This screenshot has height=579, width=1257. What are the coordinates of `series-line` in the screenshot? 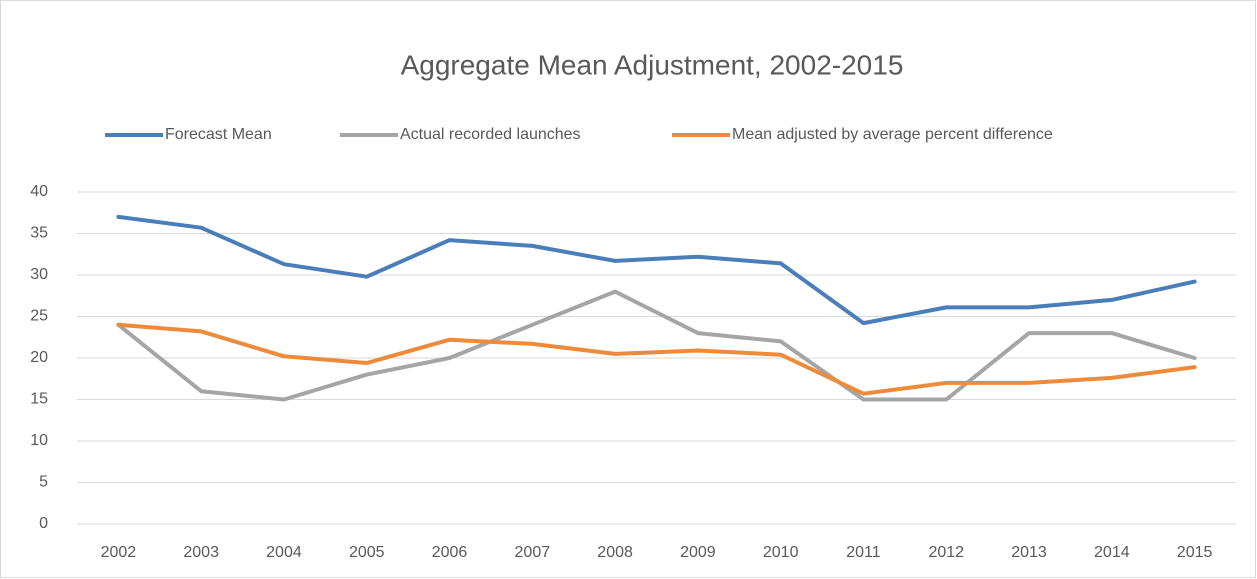 It's located at (656, 359).